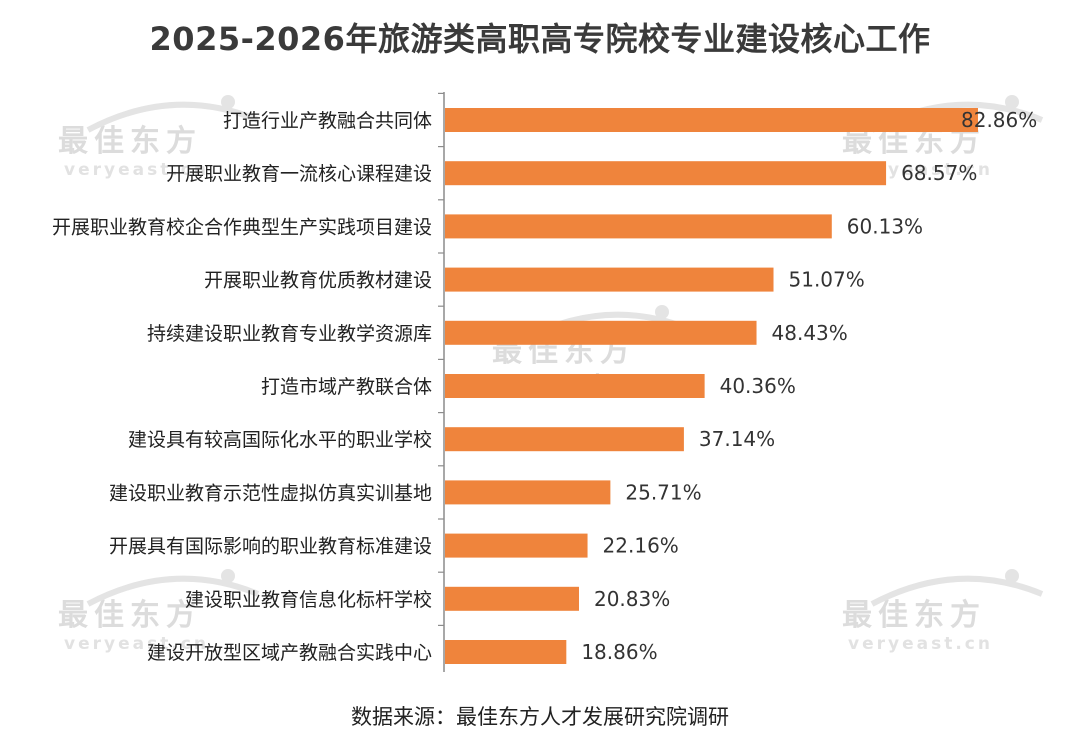  Describe the element at coordinates (242, 227) in the screenshot. I see `category-label: 开展职业教育校企合作典型生产实践项目建设` at that location.